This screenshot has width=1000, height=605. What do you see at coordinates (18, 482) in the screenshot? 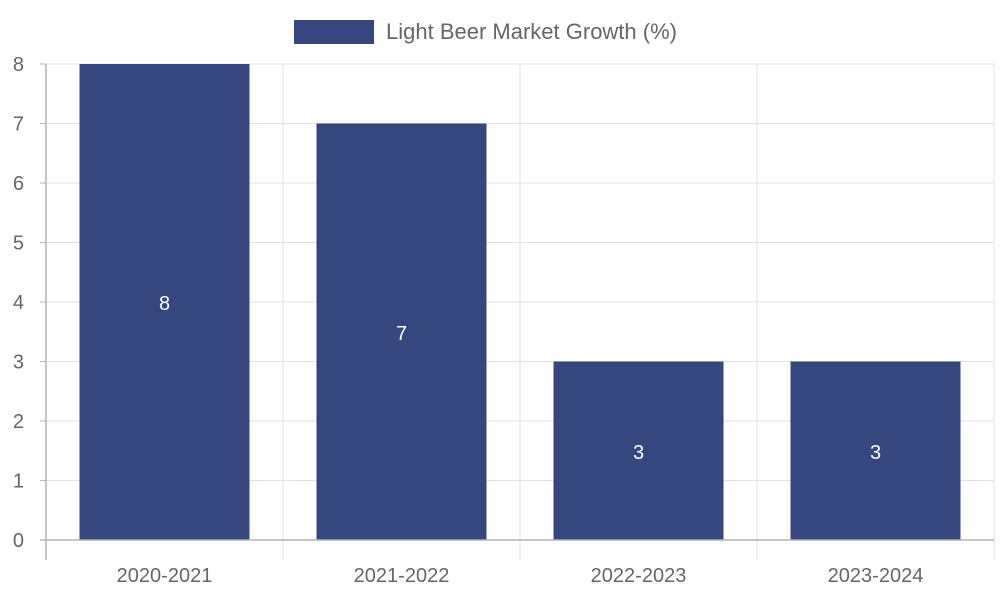
I see `y-tick-label: 1` at bounding box center [18, 482].